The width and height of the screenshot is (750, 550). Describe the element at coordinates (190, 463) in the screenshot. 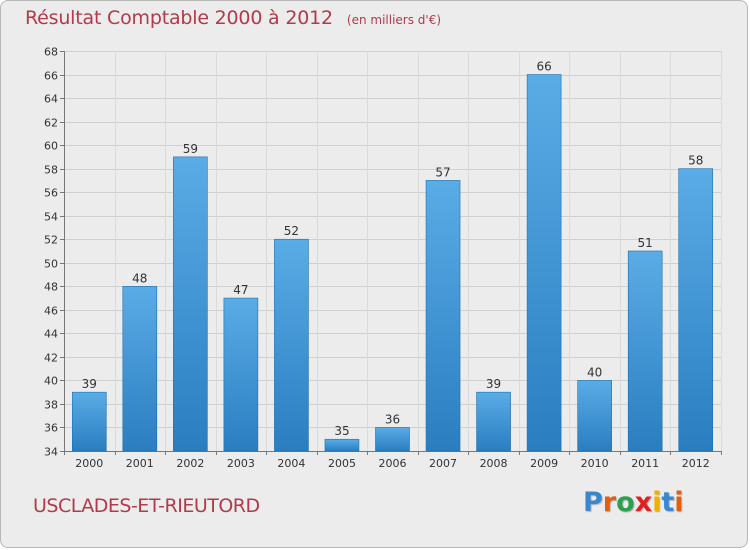

I see `x-tick-label: 2002` at that location.